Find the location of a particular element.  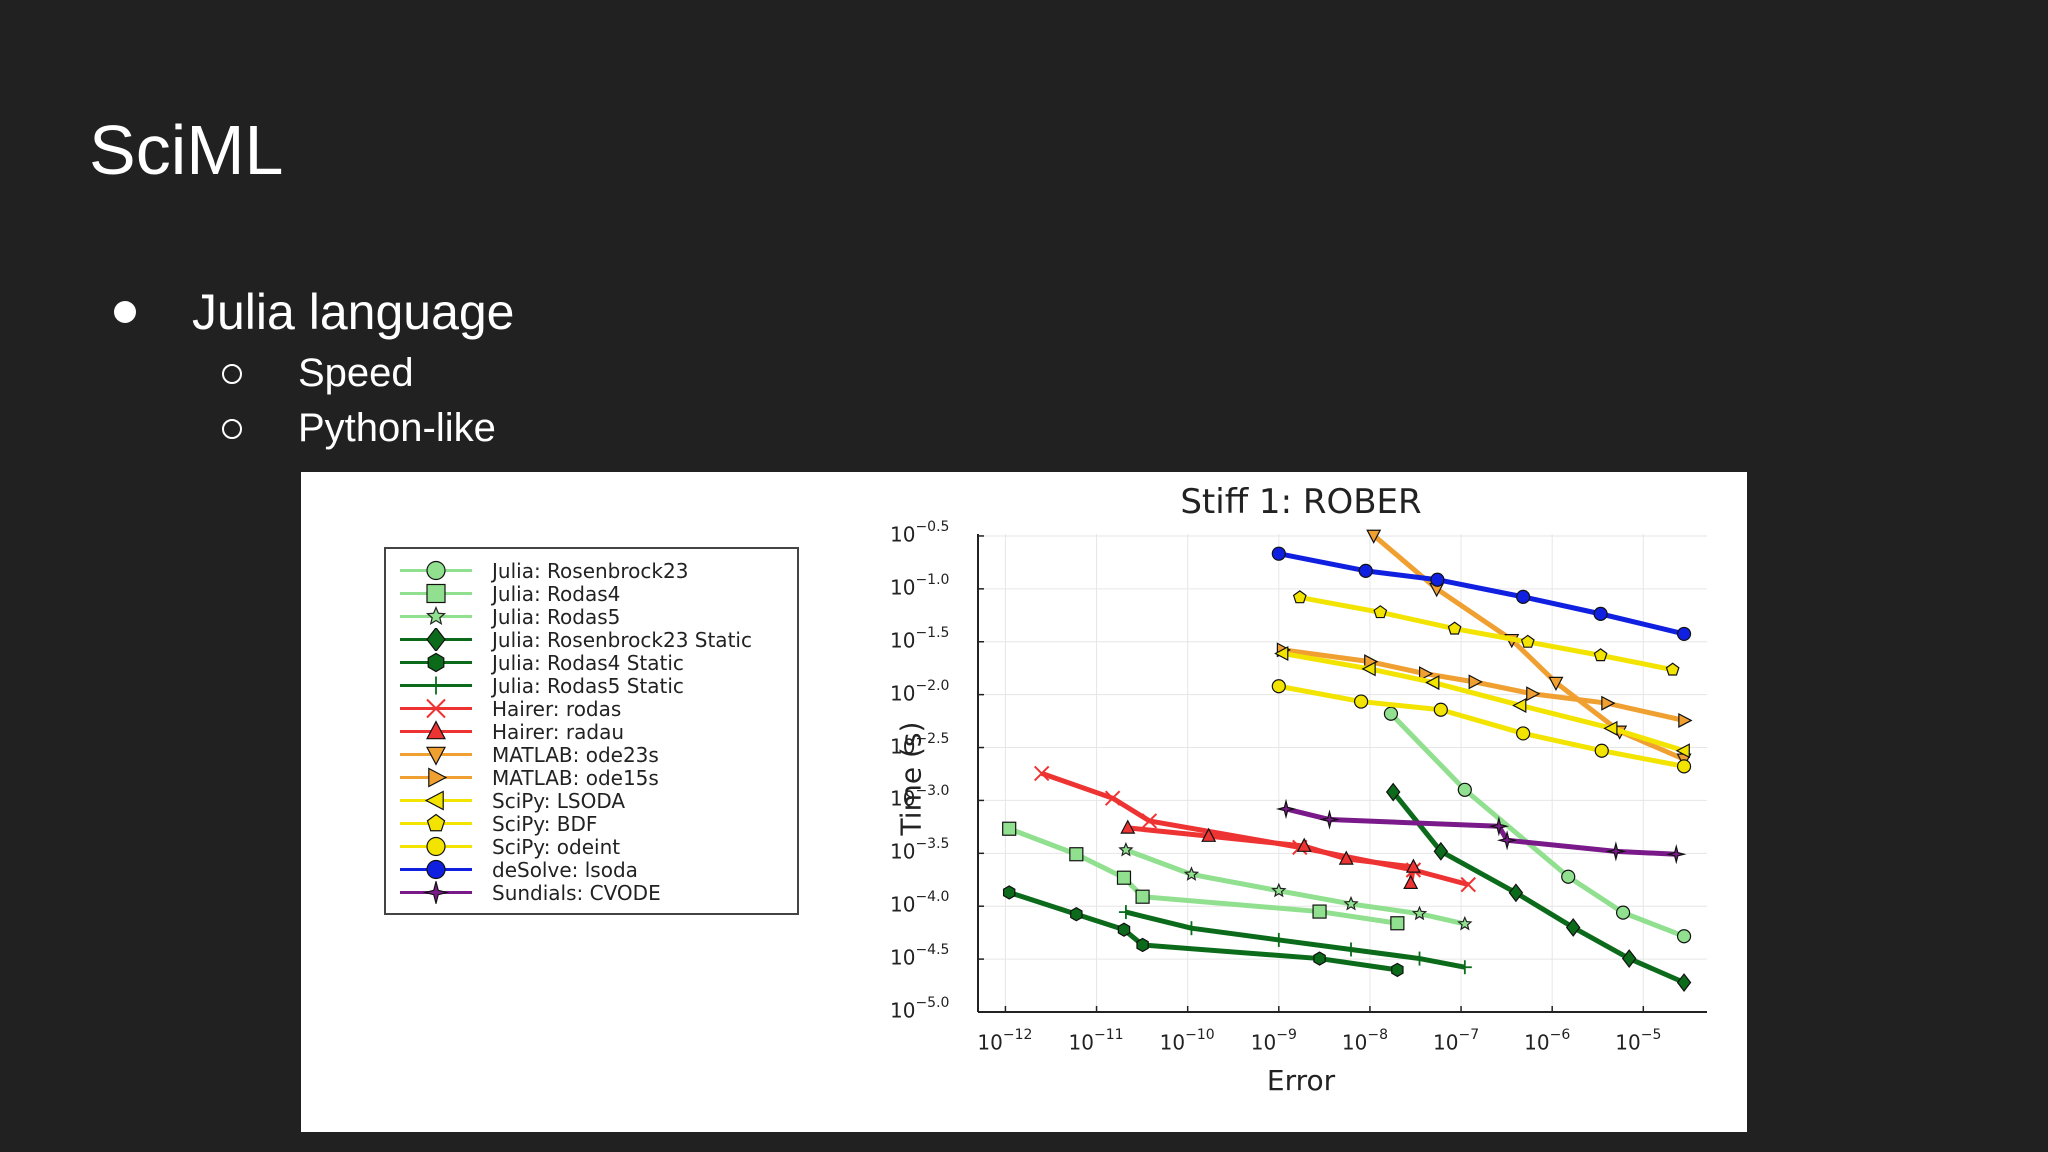

legend-entry: Hairer: radau is located at coordinates (591, 732).